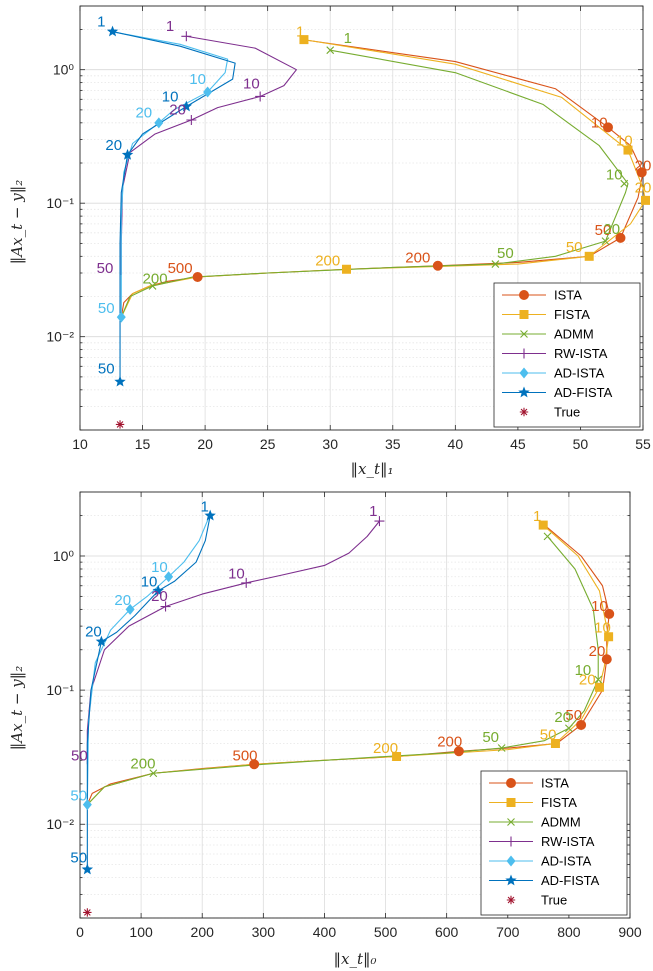 The image size is (653, 971). I want to click on iteration-label-fista: 50, so click(574, 247).